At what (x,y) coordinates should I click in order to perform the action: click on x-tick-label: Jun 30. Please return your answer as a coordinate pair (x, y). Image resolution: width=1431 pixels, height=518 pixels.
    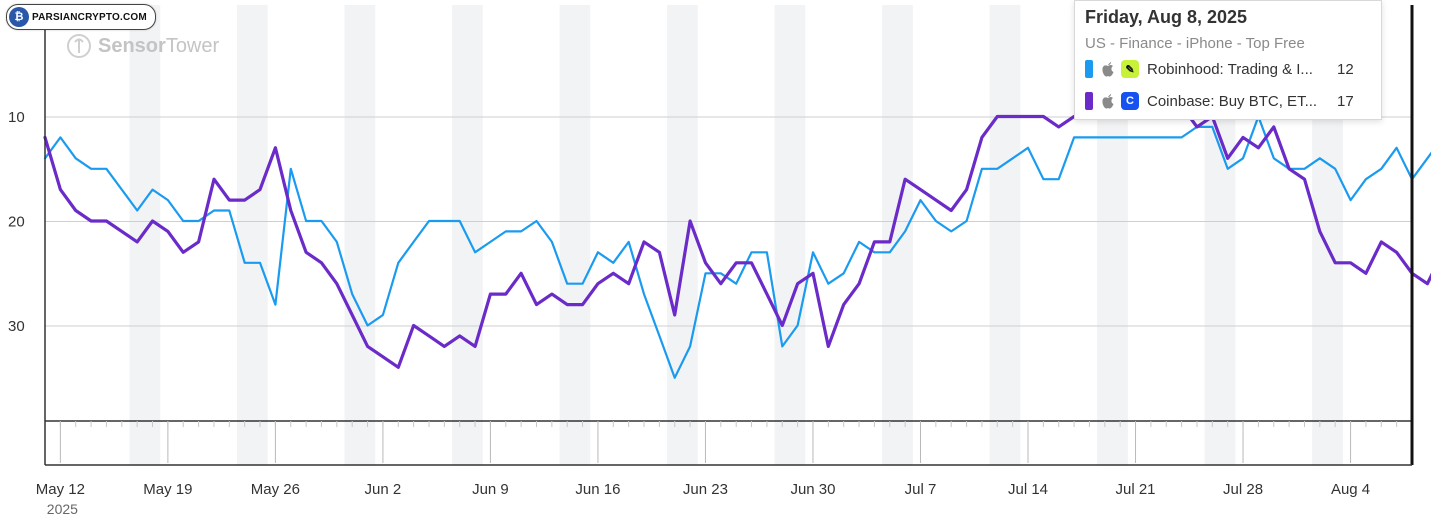
    Looking at the image, I should click on (812, 489).